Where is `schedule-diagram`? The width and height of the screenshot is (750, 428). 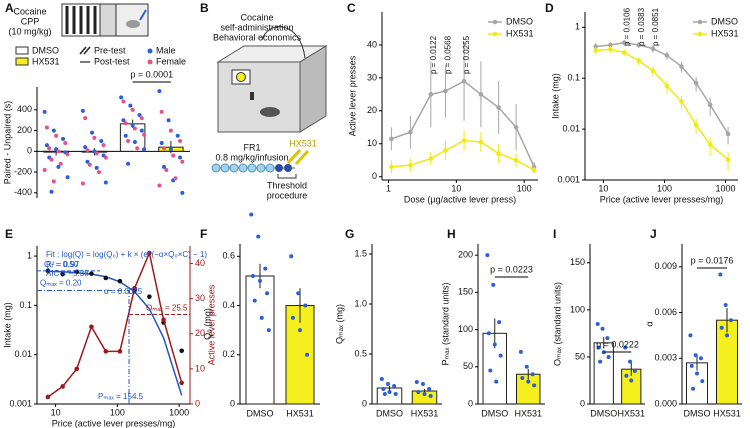 schedule-diagram is located at coordinates (260, 163).